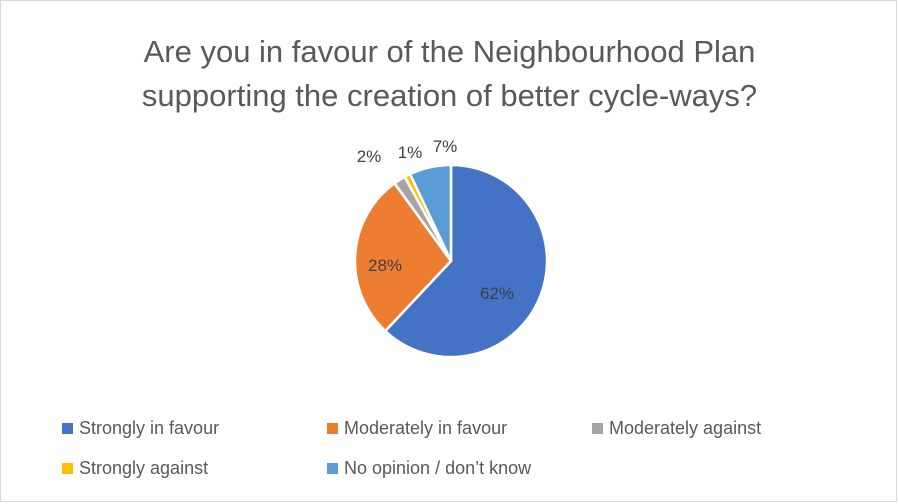 This screenshot has width=899, height=504. I want to click on slice-label-moderately-against: 2%, so click(369, 156).